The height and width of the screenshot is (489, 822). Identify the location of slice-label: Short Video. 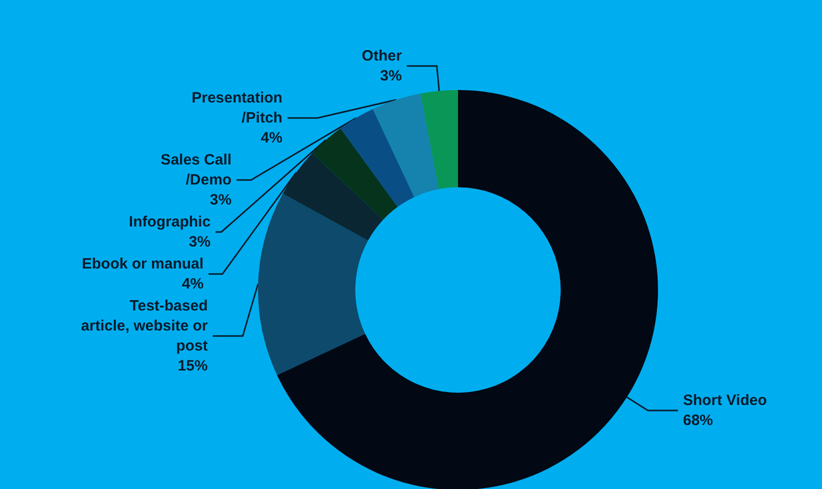
(724, 401).